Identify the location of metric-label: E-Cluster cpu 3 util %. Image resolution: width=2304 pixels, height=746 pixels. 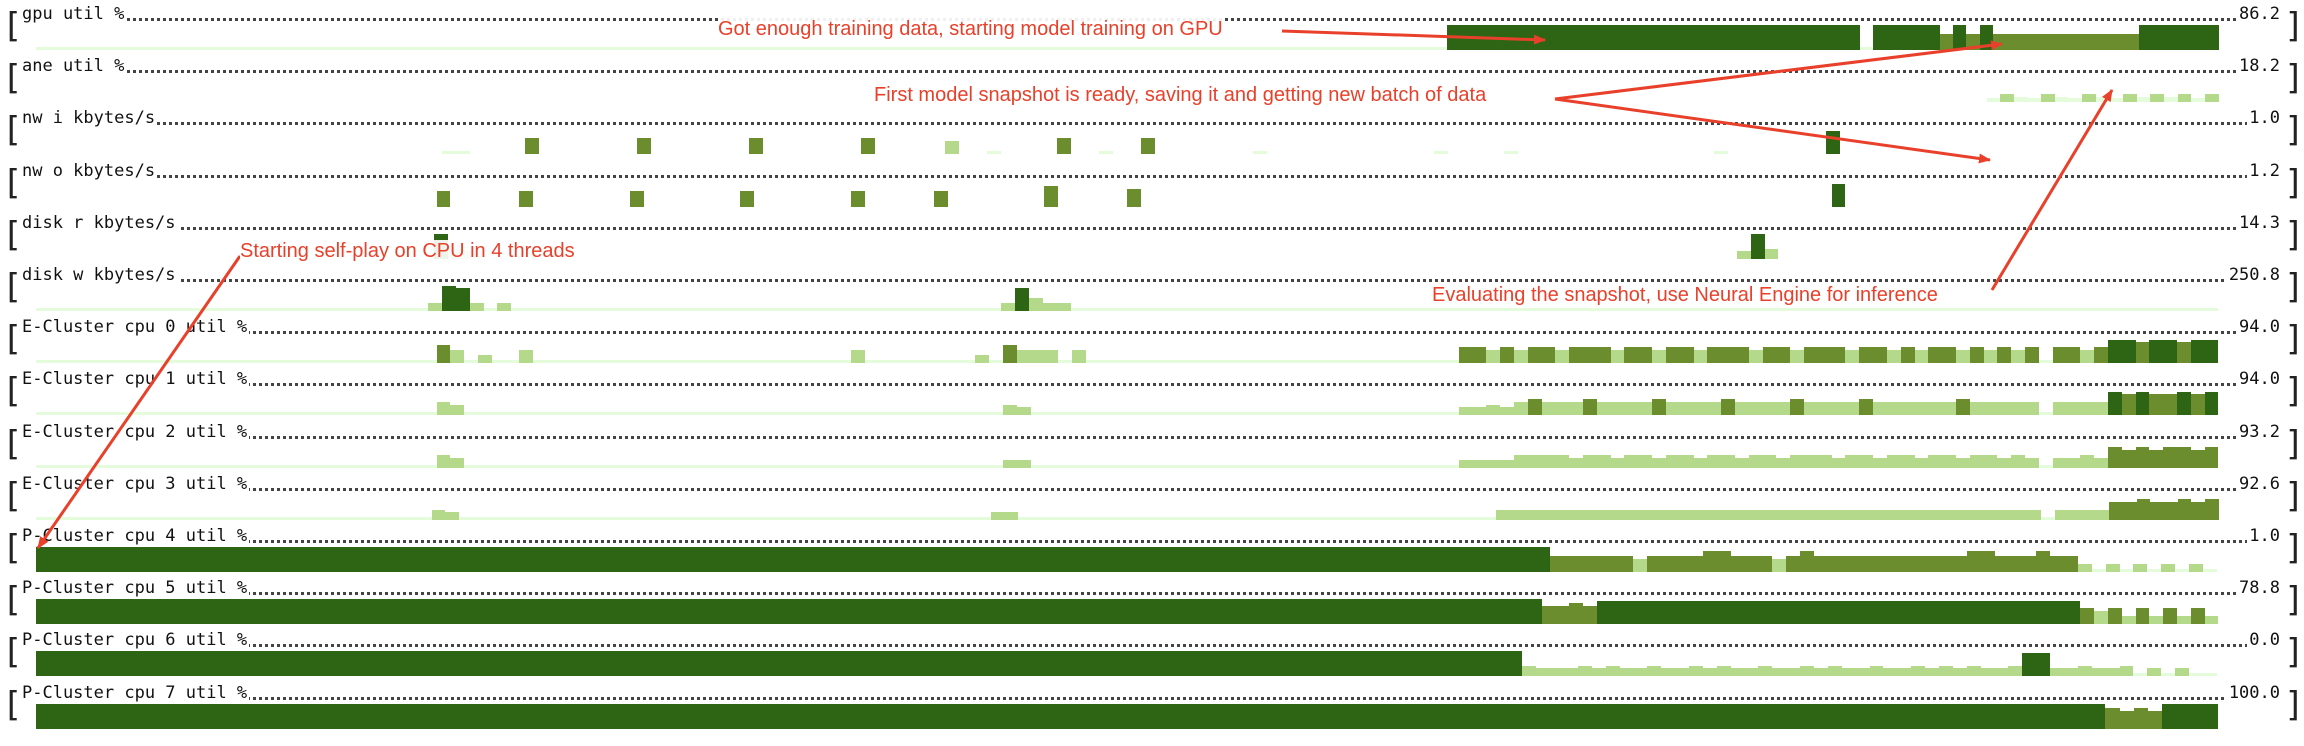
(136, 483).